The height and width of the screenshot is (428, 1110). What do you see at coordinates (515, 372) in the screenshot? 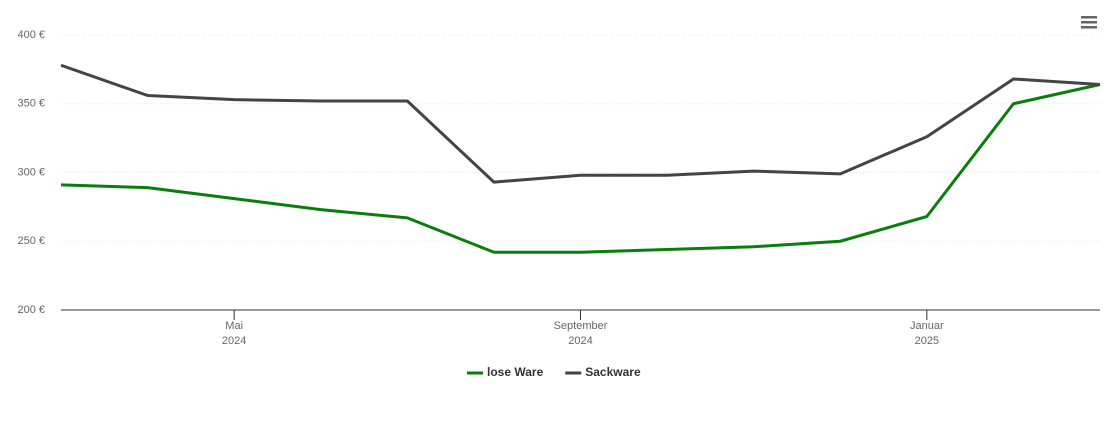
I see `legend-label: lose Ware` at bounding box center [515, 372].